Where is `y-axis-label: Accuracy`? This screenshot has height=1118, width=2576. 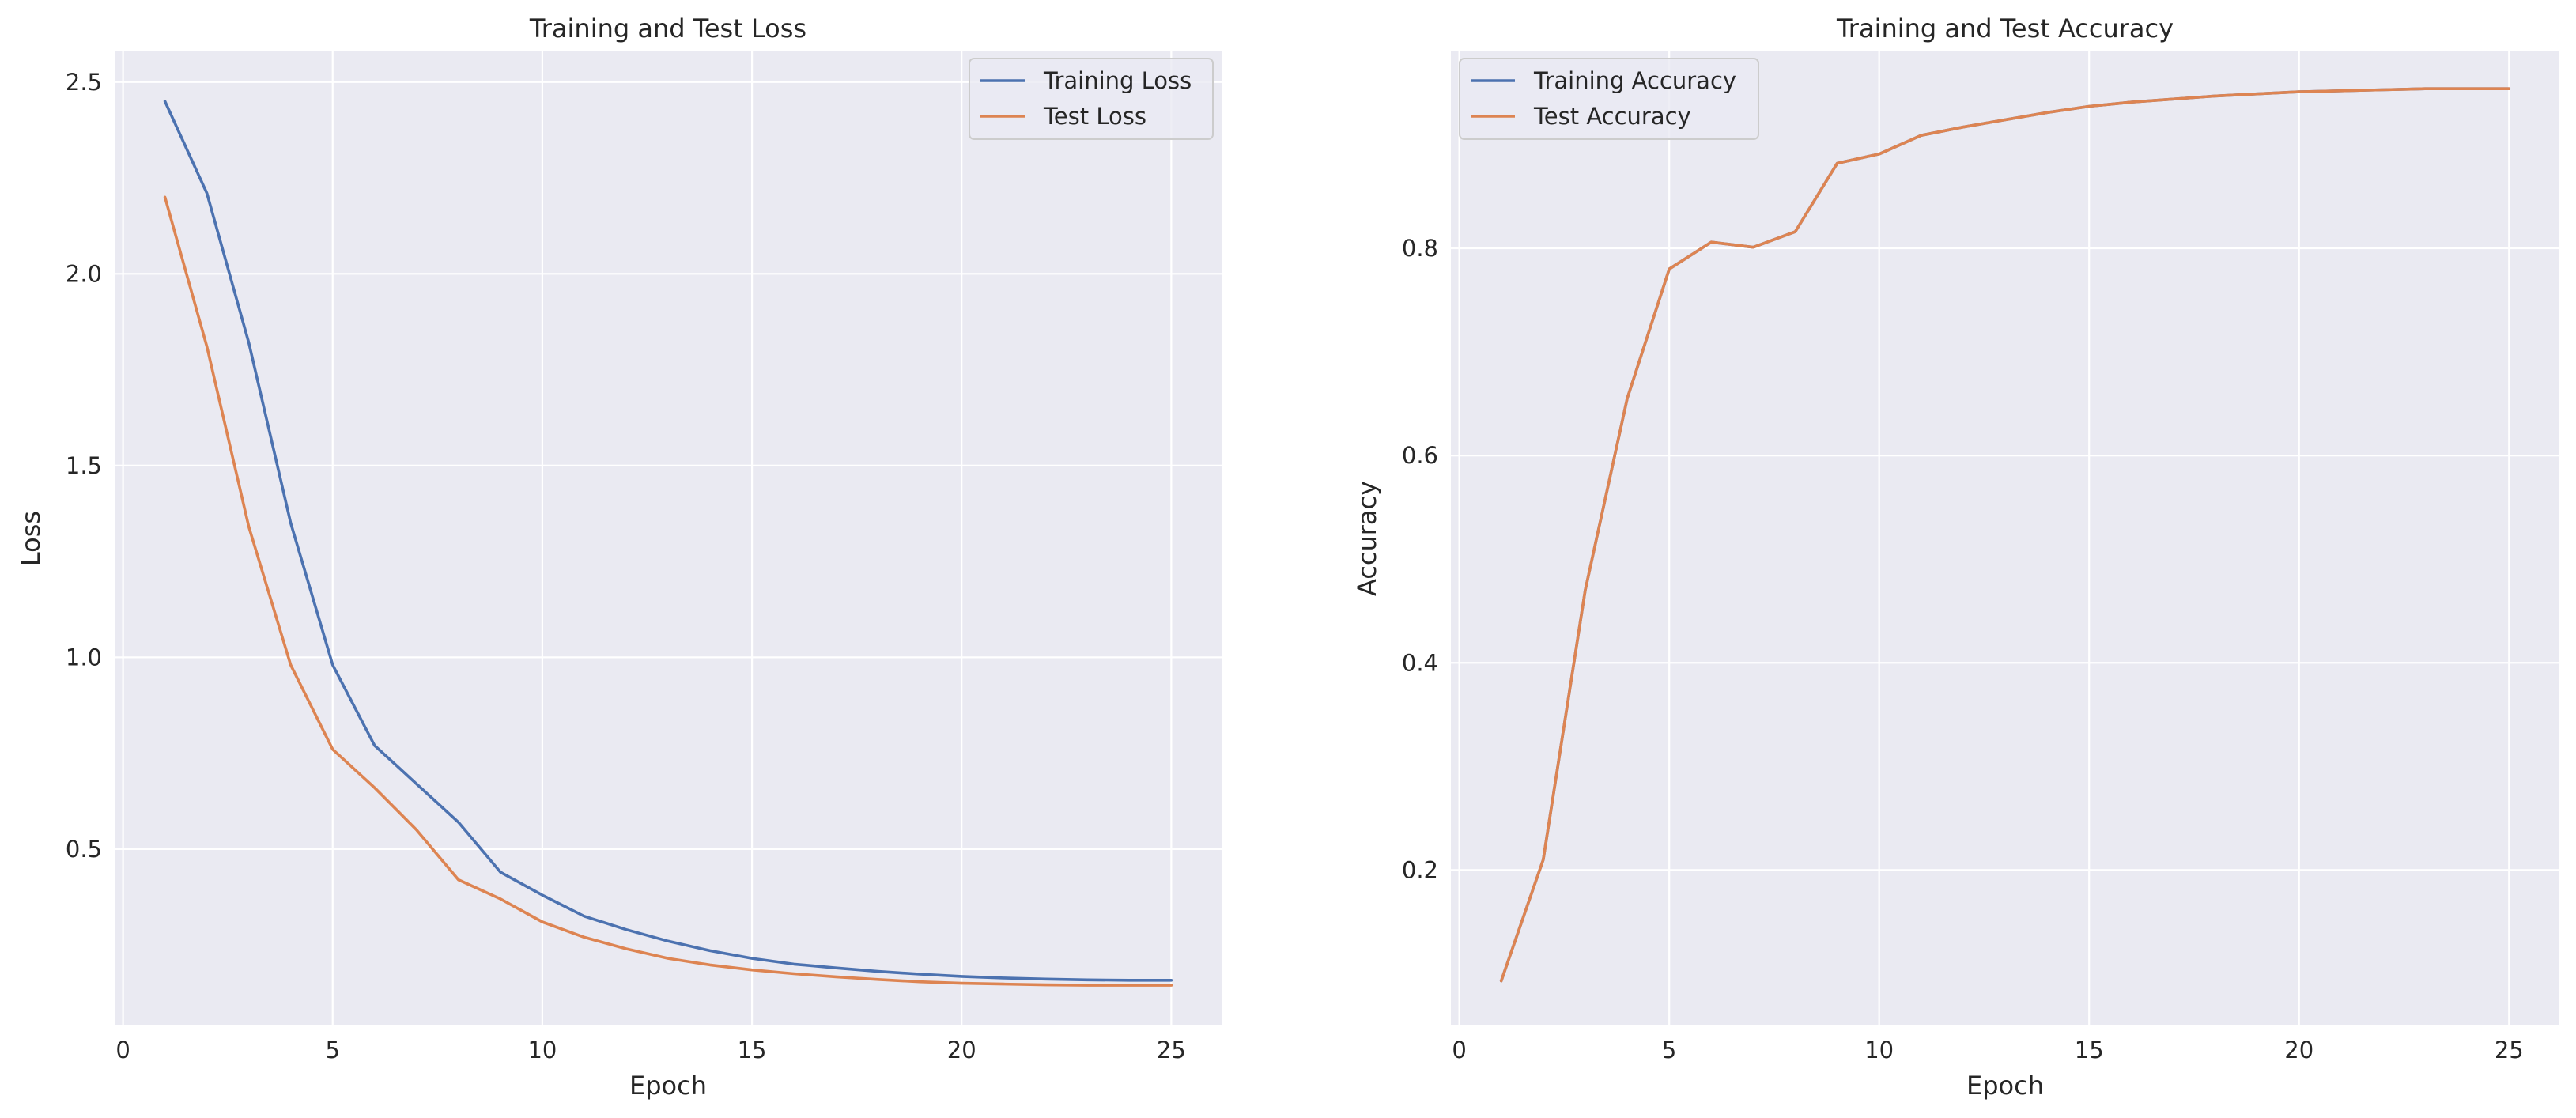 y-axis-label: Accuracy is located at coordinates (1367, 538).